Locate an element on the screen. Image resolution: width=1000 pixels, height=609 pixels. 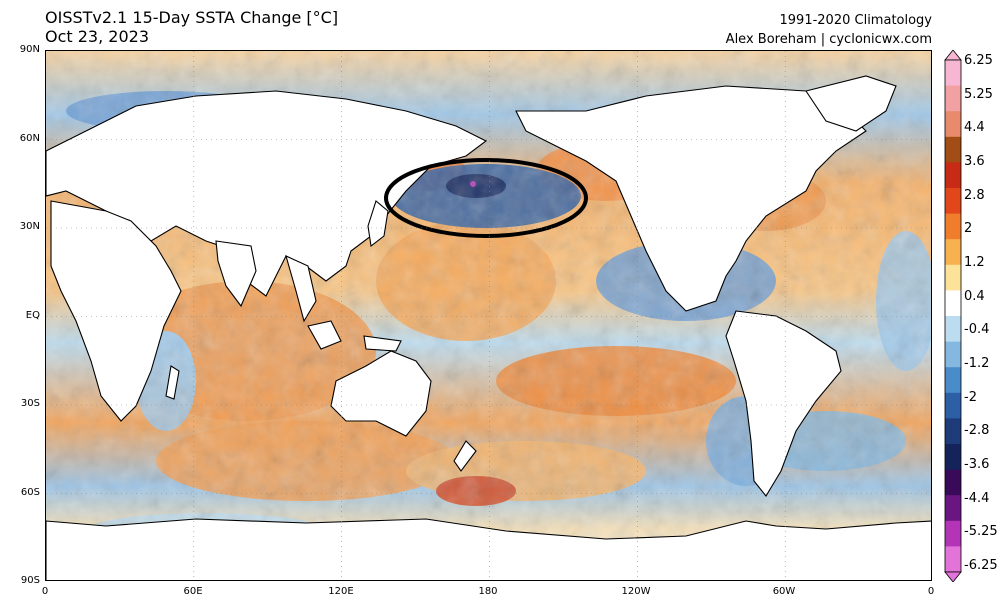
lat-label-eq: EQ is located at coordinates (32, 315).